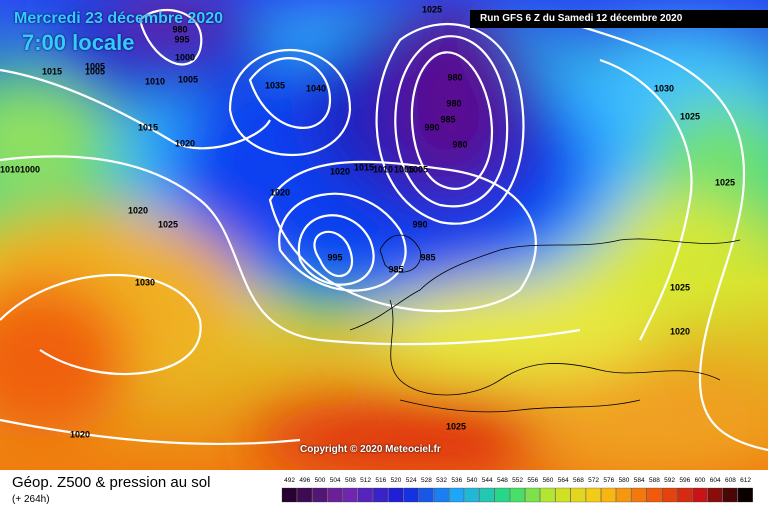  I want to click on legend-label: 536, so click(456, 480).